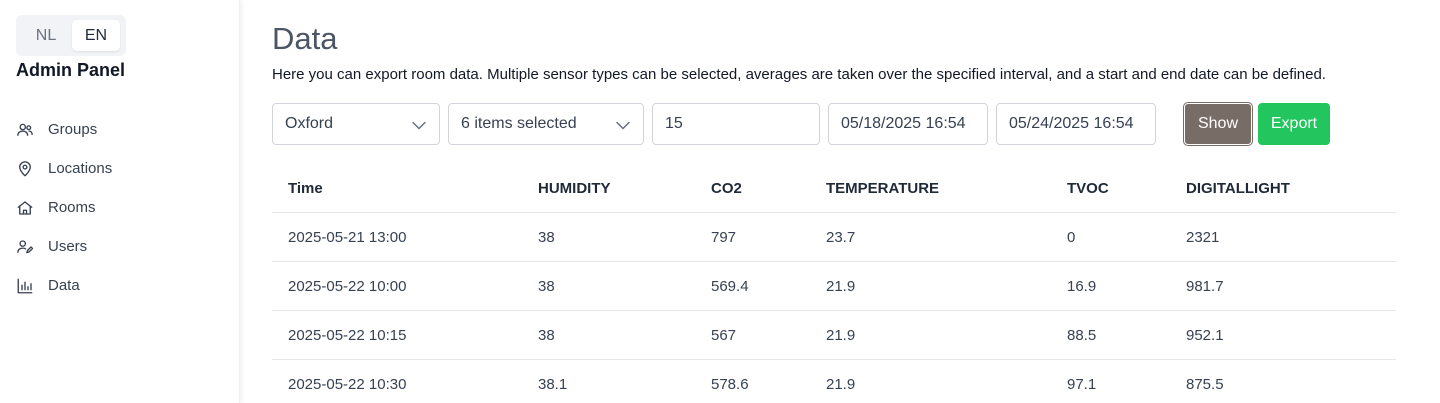 This screenshot has width=1440, height=403. Describe the element at coordinates (25, 285) in the screenshot. I see `bar-chart-icon` at that location.